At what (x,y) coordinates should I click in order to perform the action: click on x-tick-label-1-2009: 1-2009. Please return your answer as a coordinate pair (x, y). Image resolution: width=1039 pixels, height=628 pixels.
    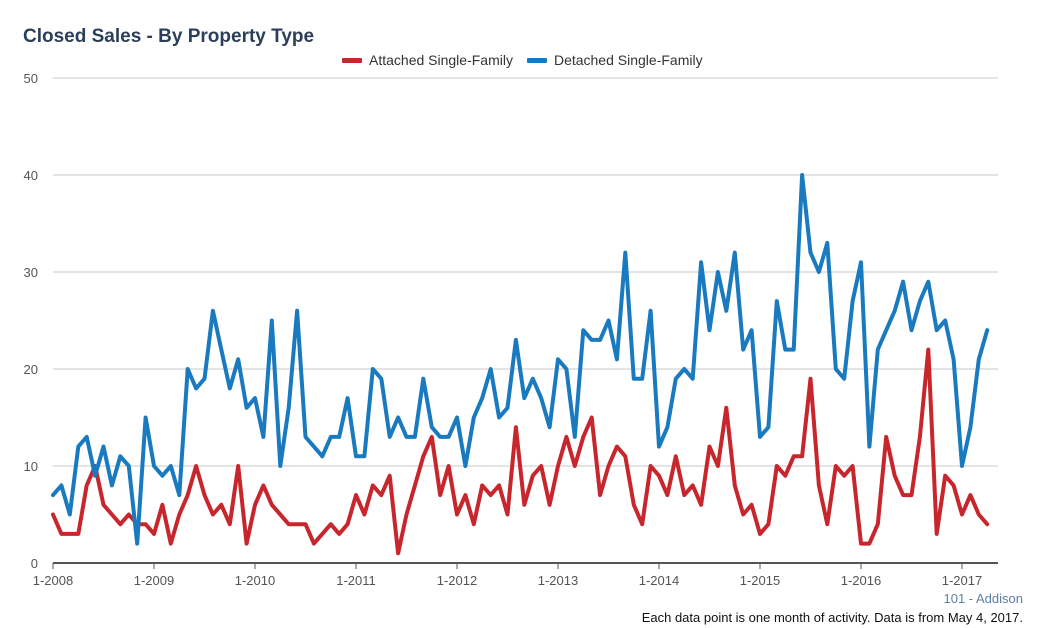
    Looking at the image, I should click on (154, 580).